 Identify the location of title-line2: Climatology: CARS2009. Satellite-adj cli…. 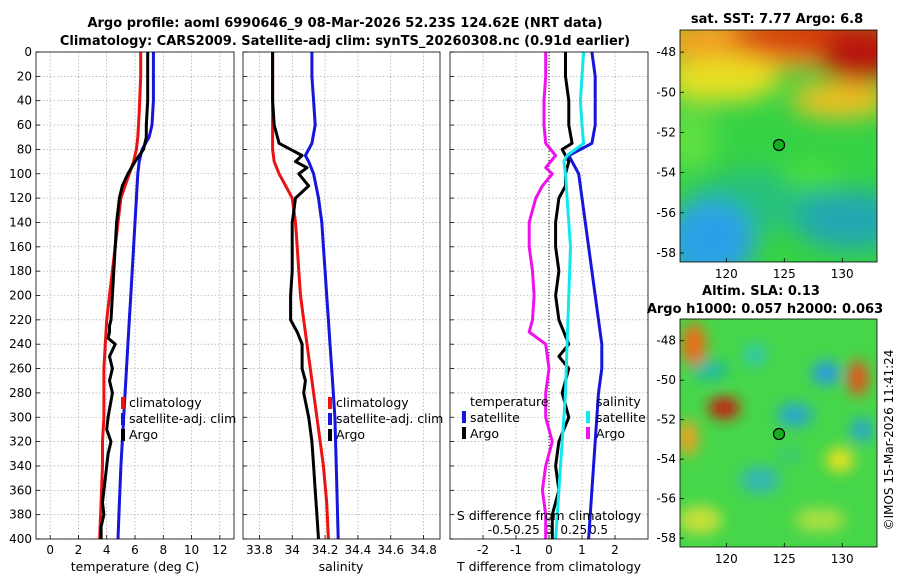
(345, 41).